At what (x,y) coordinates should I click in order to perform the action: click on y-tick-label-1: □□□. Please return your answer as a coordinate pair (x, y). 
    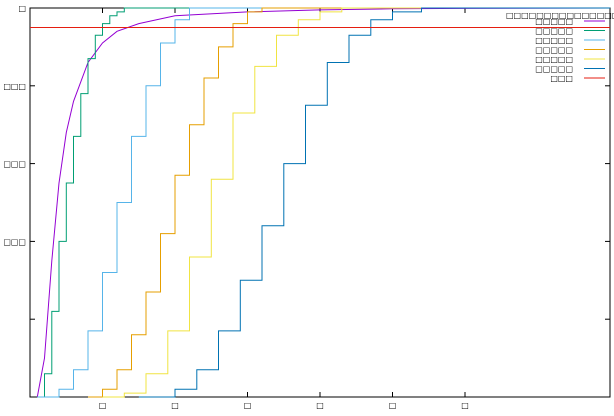
    Looking at the image, I should click on (14, 241).